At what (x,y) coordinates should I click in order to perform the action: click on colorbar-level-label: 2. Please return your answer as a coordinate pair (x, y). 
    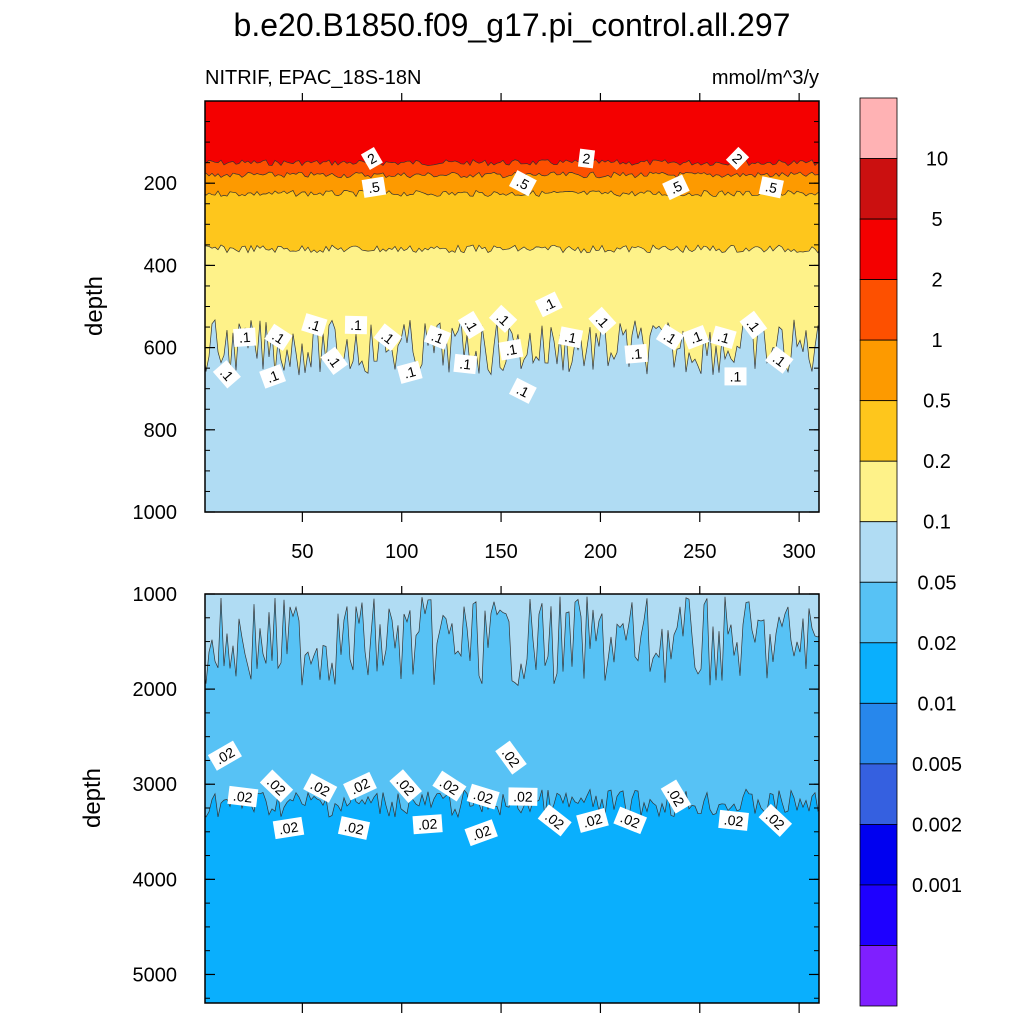
    Looking at the image, I should click on (936, 281).